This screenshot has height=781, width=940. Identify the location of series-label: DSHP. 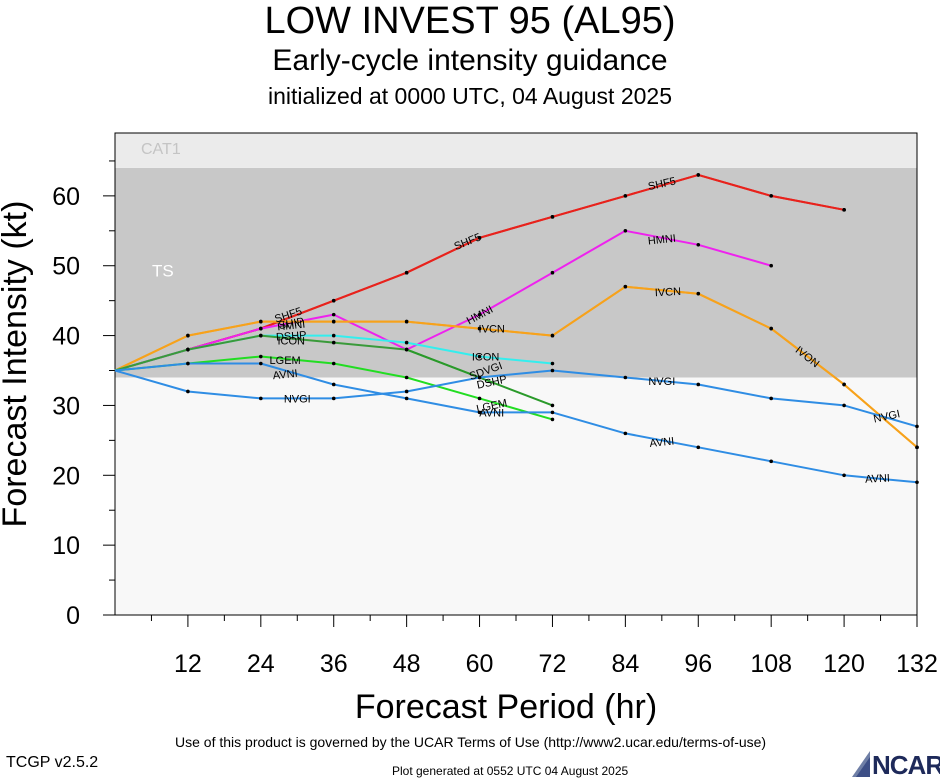
(291, 337).